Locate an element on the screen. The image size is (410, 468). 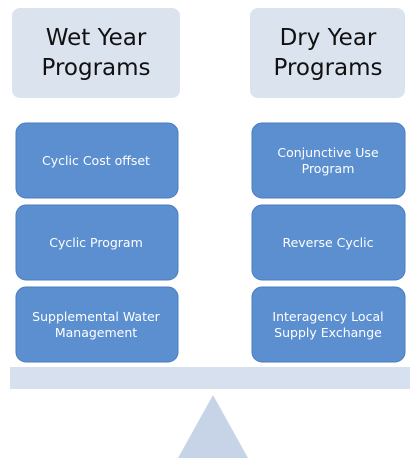
program-label: Cyclic Cost offset is located at coordinates (96, 160).